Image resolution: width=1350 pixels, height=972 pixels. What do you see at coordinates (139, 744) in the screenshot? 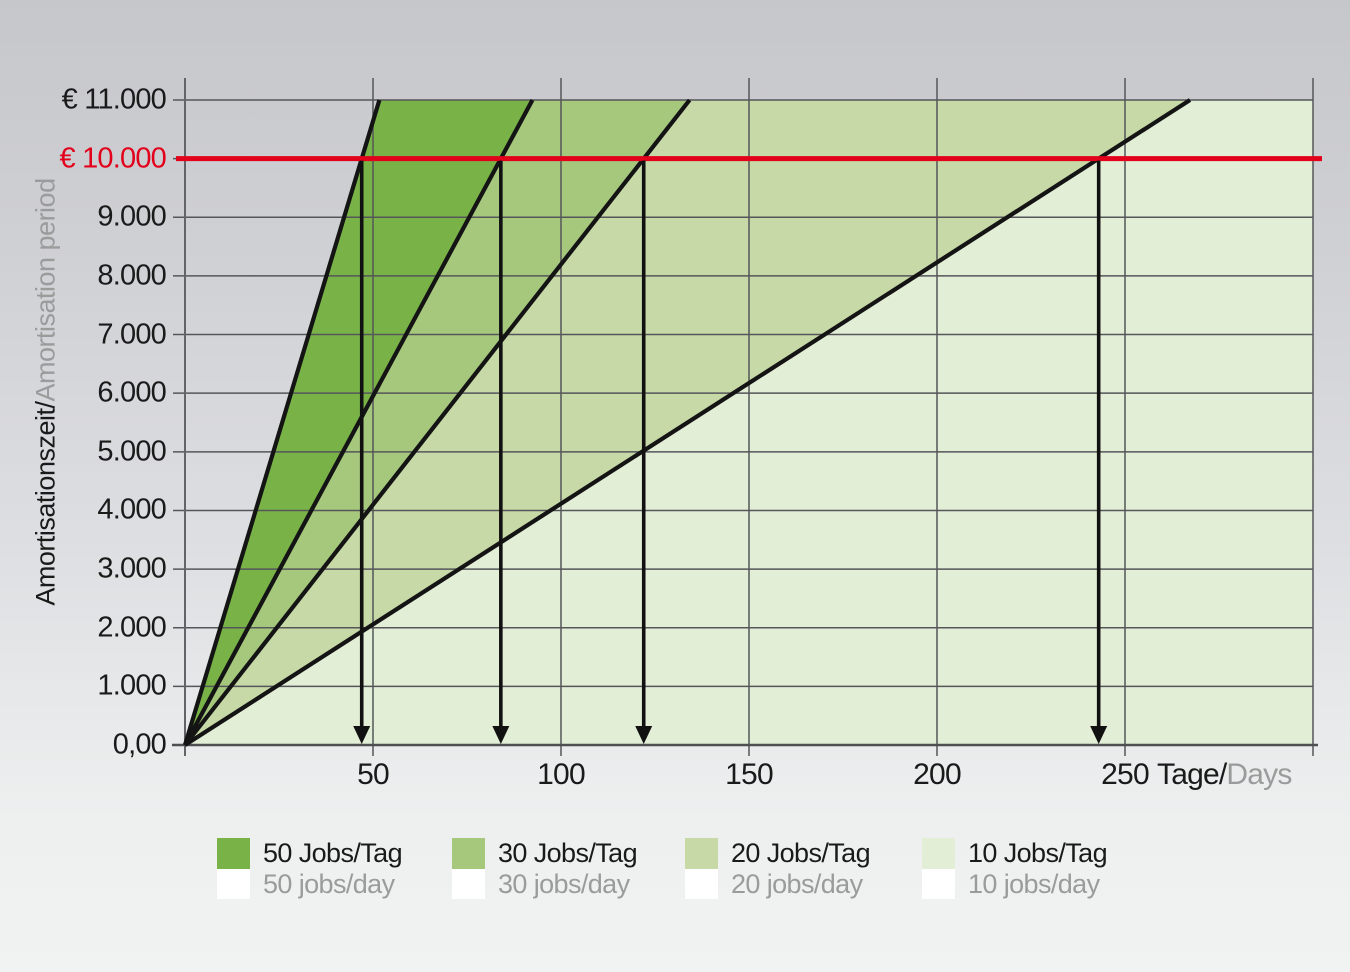
I see `y-tick-label-0: 0,00` at bounding box center [139, 744].